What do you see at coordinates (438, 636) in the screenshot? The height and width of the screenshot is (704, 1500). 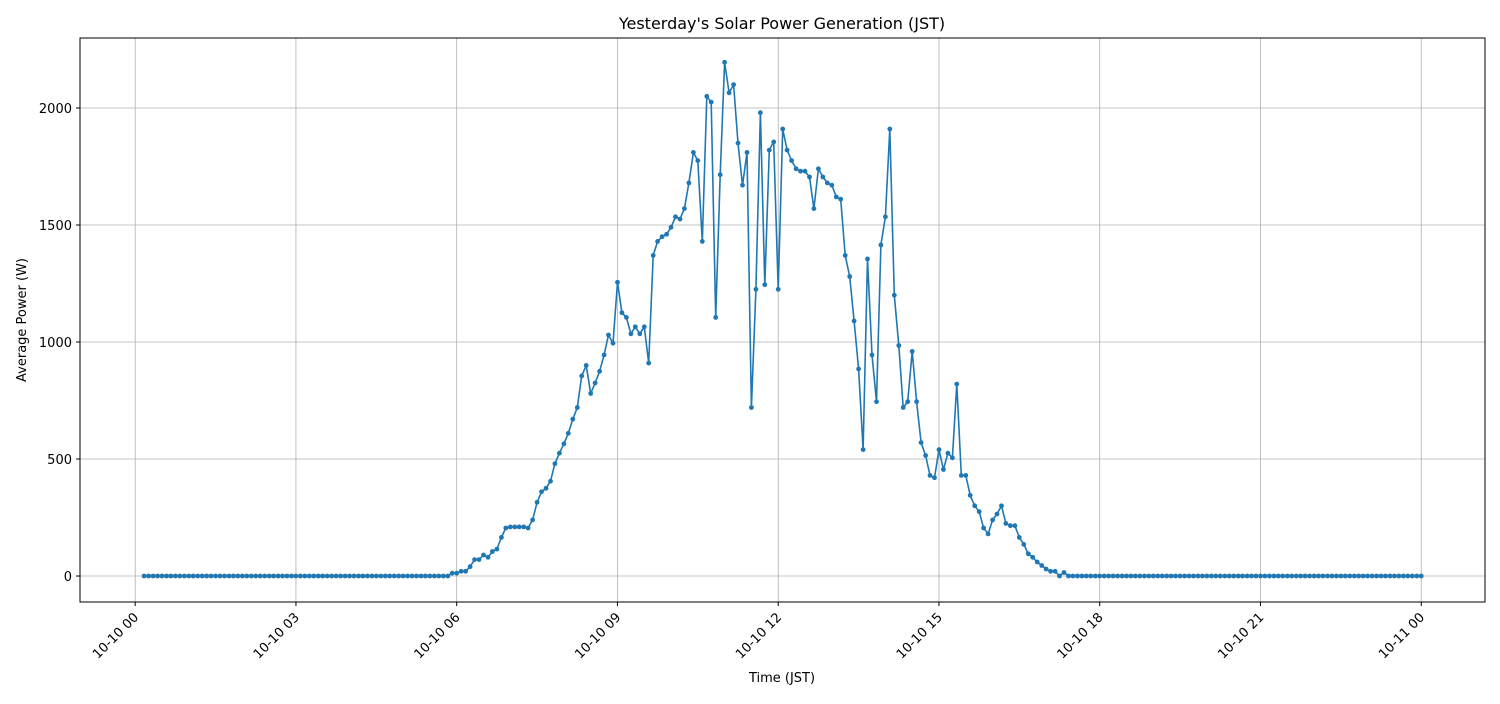 I see `x-tick-label: 10-10 06` at bounding box center [438, 636].